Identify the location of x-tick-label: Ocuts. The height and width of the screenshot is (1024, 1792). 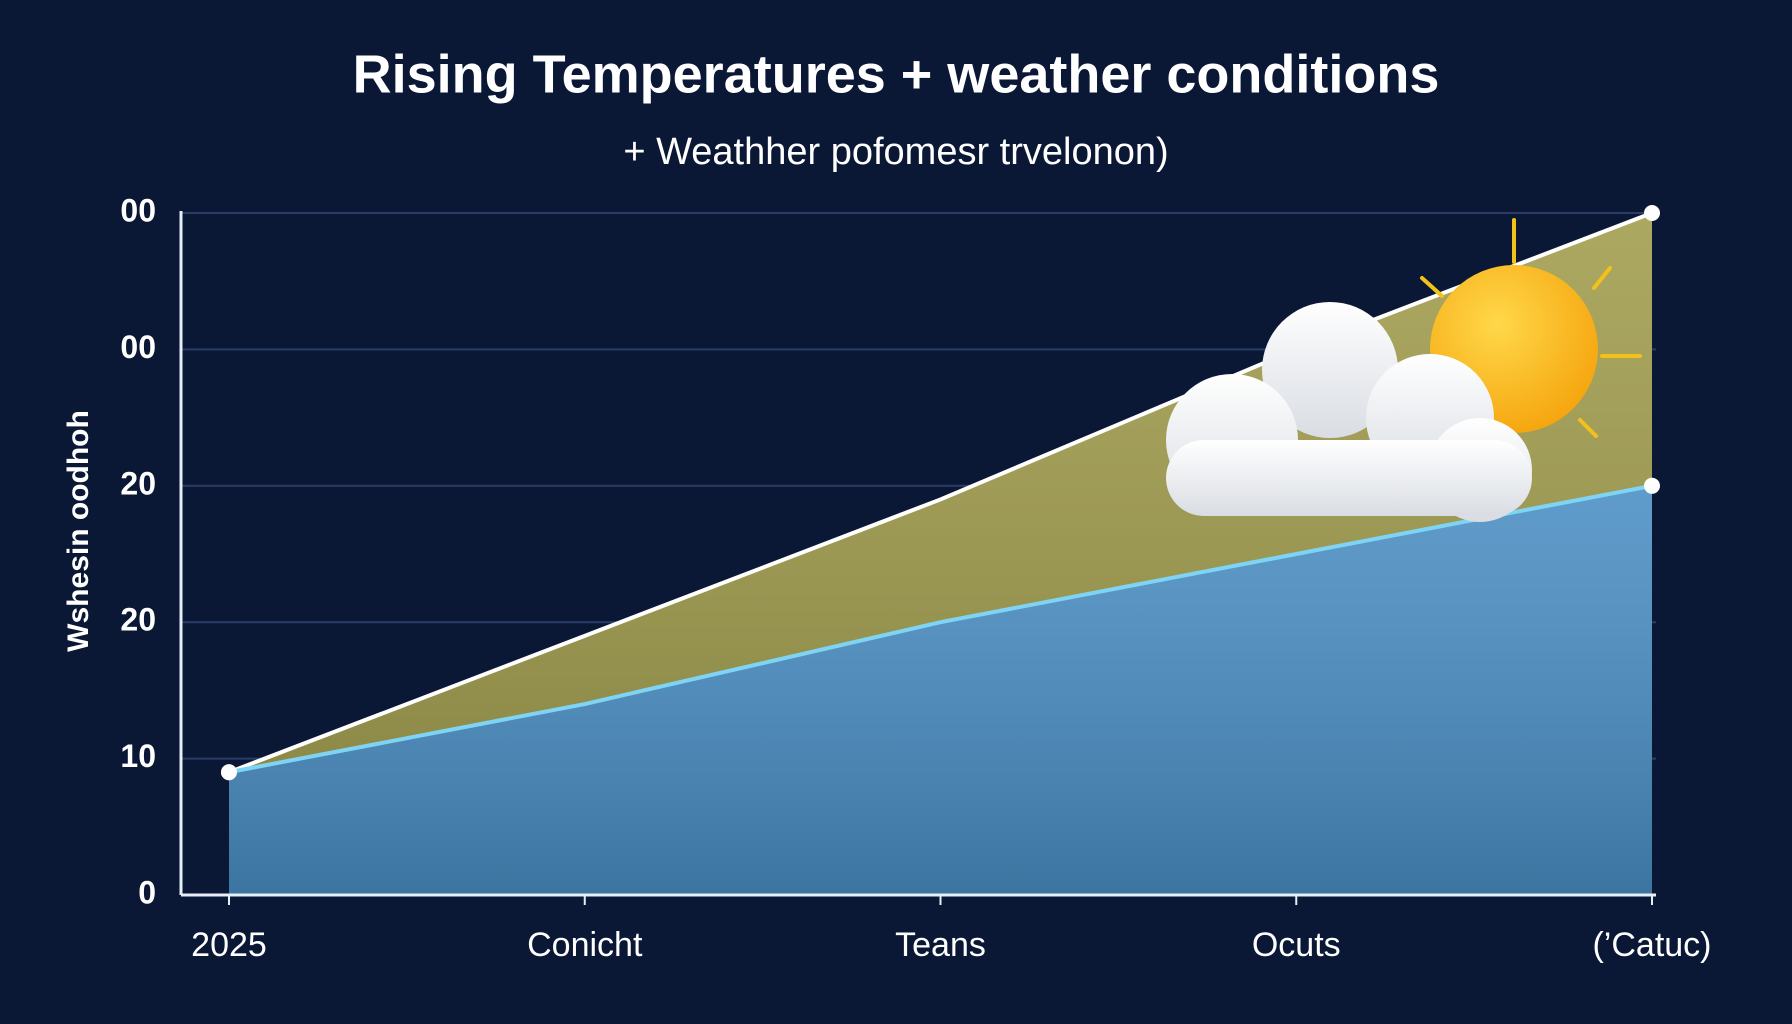
(1296, 945).